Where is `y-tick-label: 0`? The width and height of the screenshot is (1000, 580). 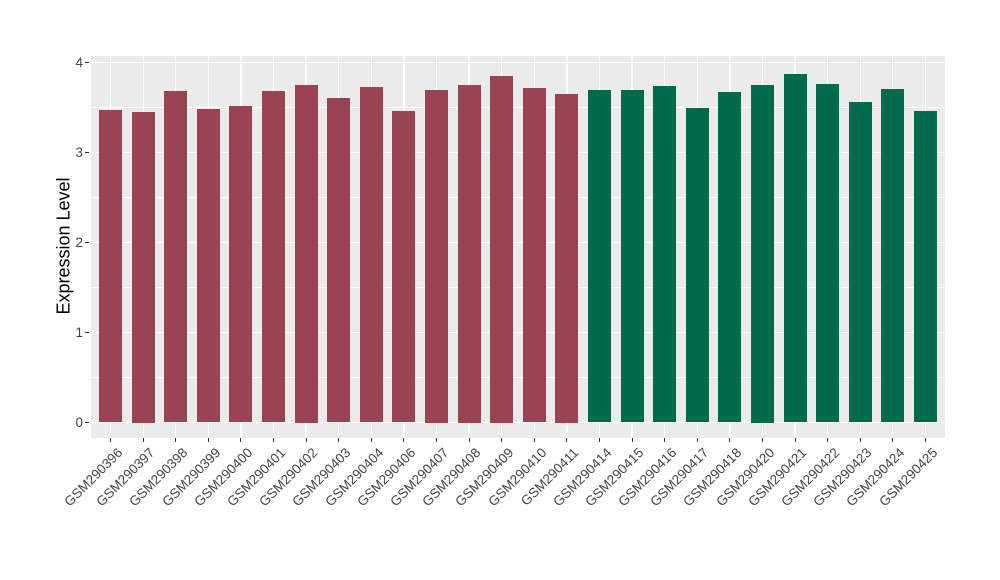
y-tick-label: 0 is located at coordinates (79, 422).